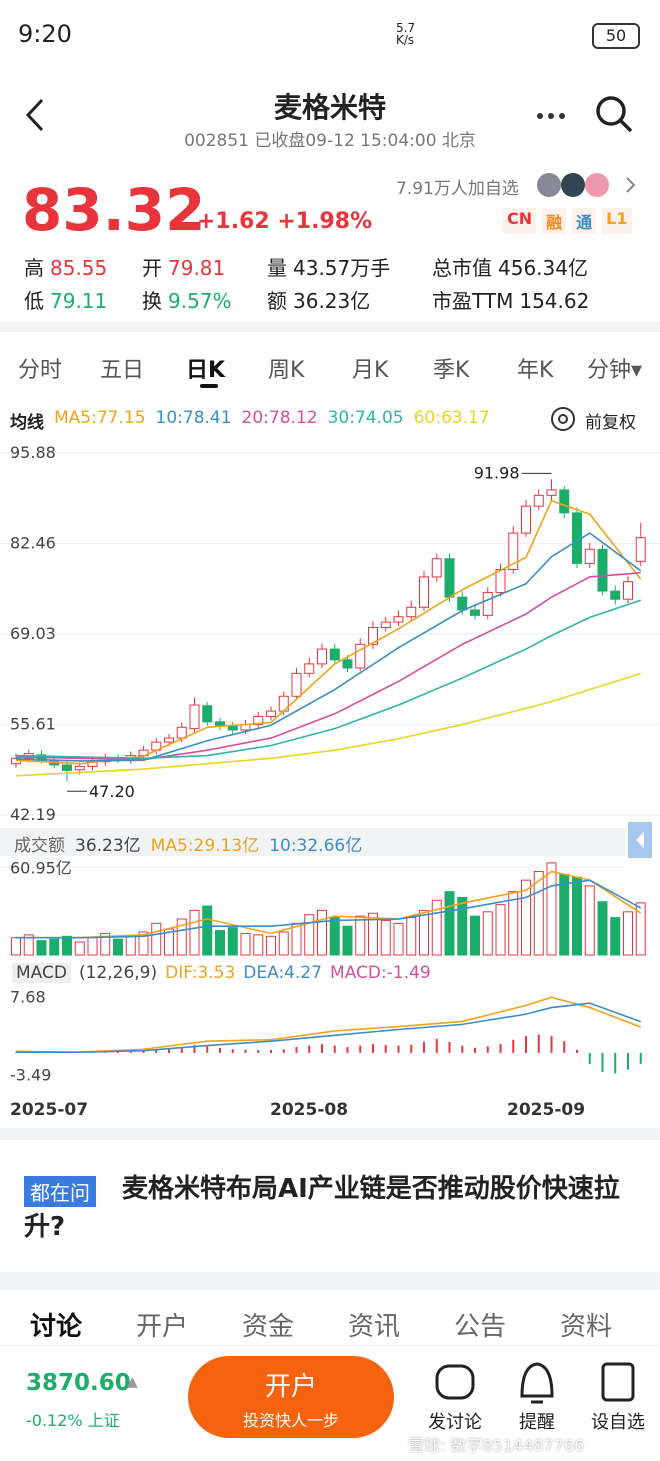  I want to click on stat-value: 36.23亿, so click(332, 301).